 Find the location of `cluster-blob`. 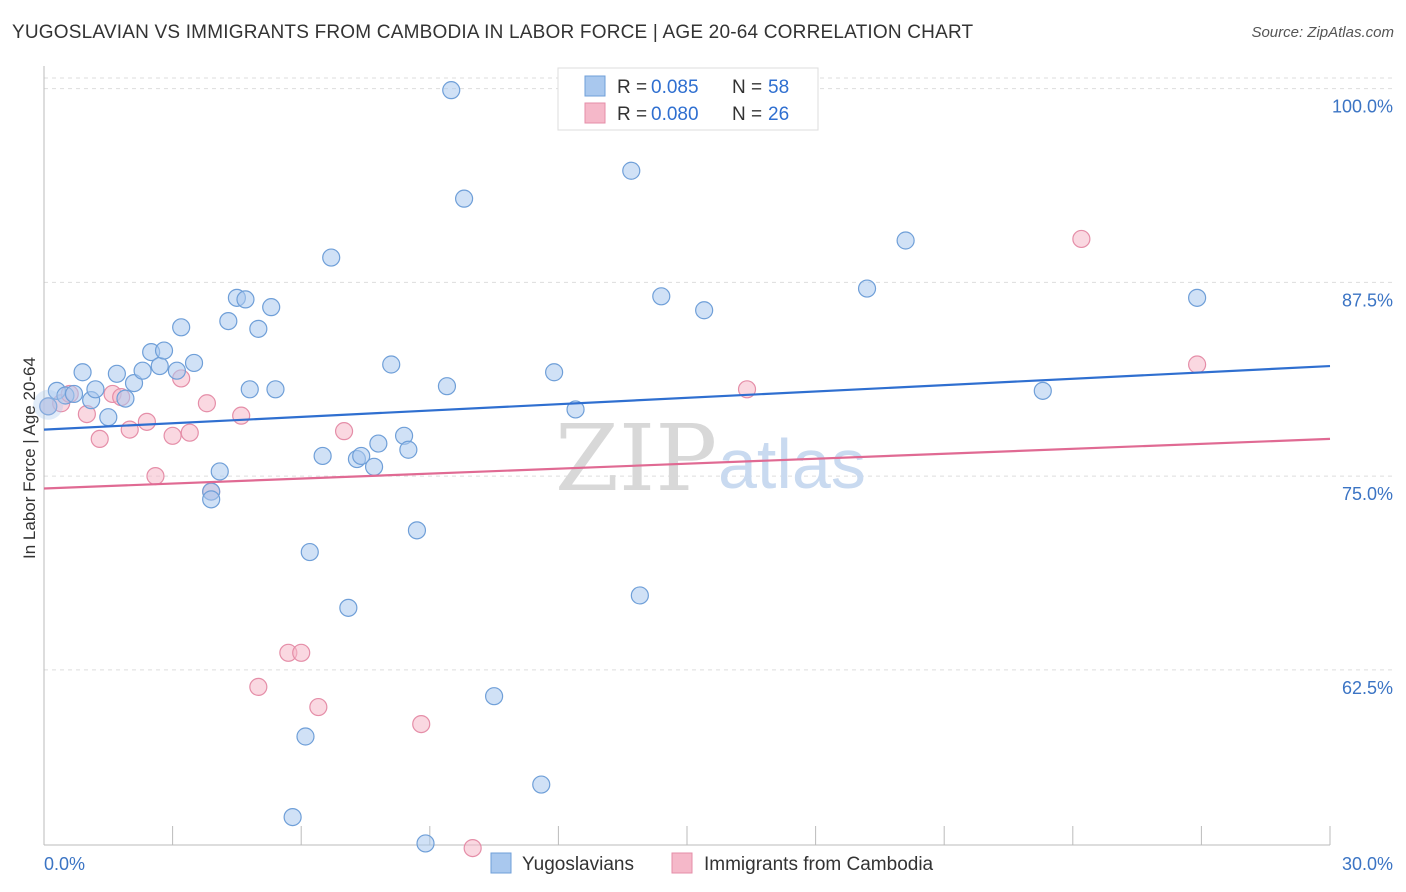

cluster-blob is located at coordinates (48, 404).